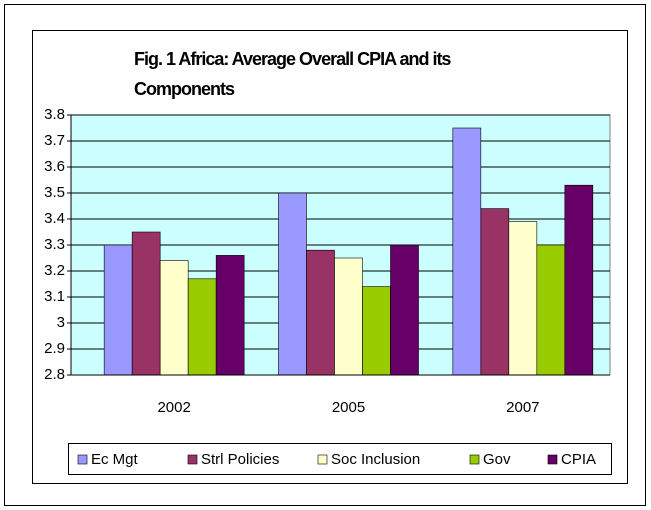 This screenshot has height=510, width=651. What do you see at coordinates (54, 348) in the screenshot?
I see `y-tick-label: 2.9` at bounding box center [54, 348].